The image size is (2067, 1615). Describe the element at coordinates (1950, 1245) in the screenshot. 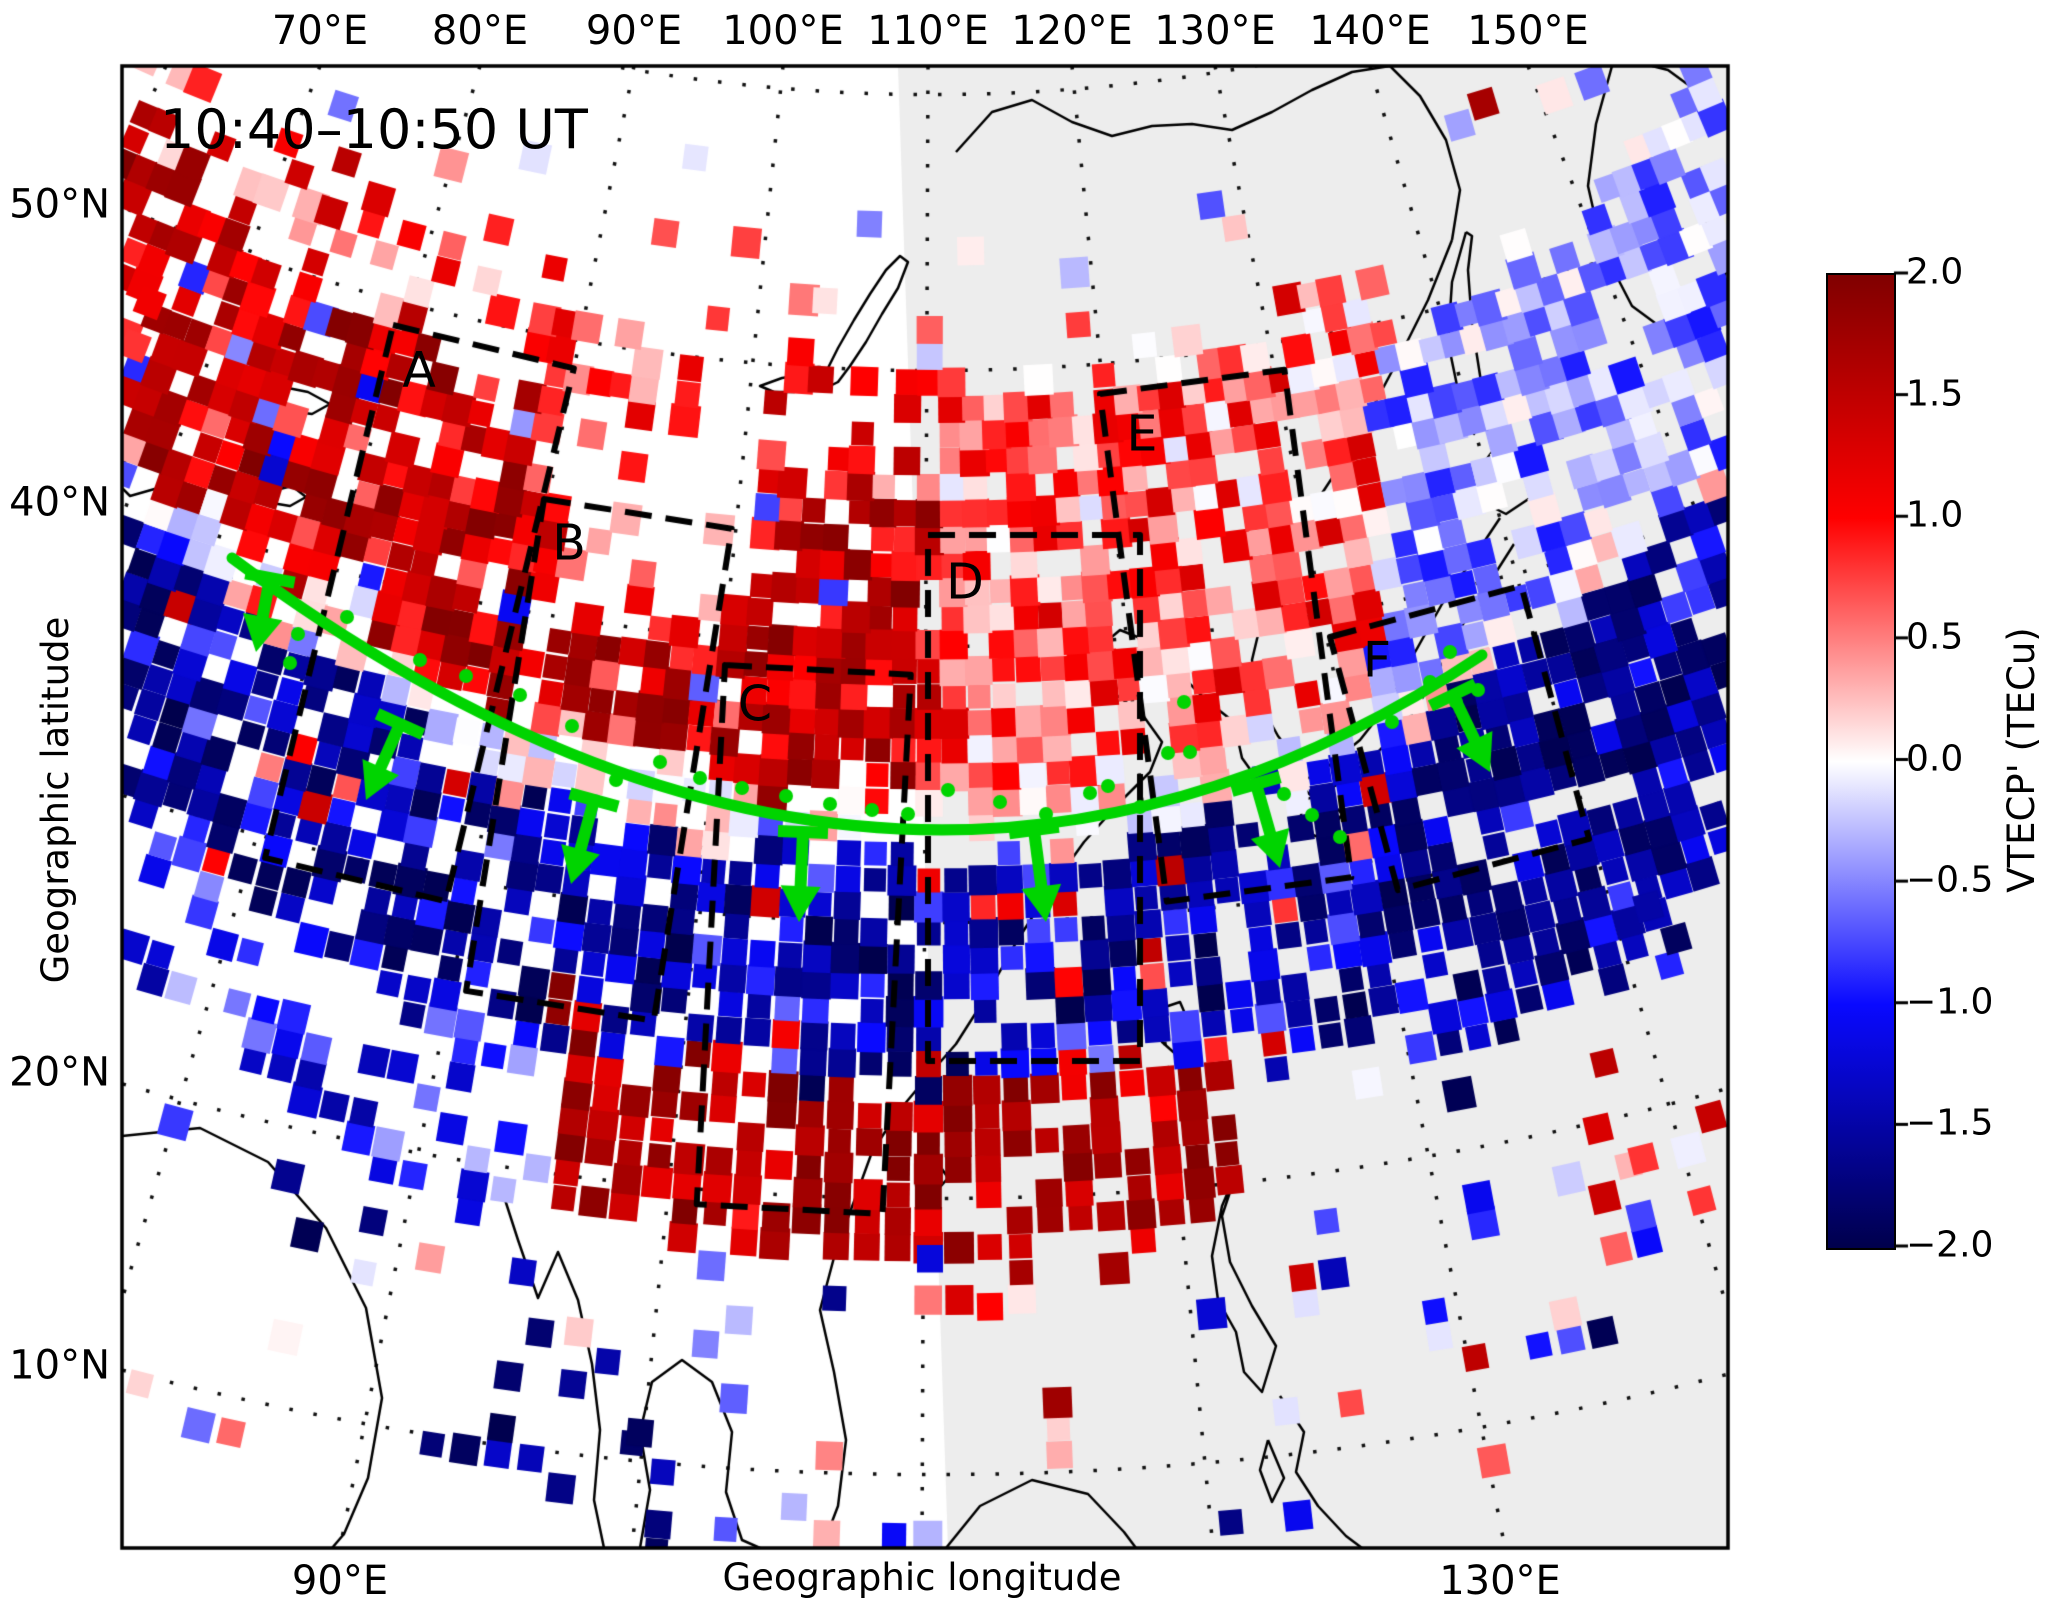

I see `colorbar-tick-−2.0: −2.0` at that location.